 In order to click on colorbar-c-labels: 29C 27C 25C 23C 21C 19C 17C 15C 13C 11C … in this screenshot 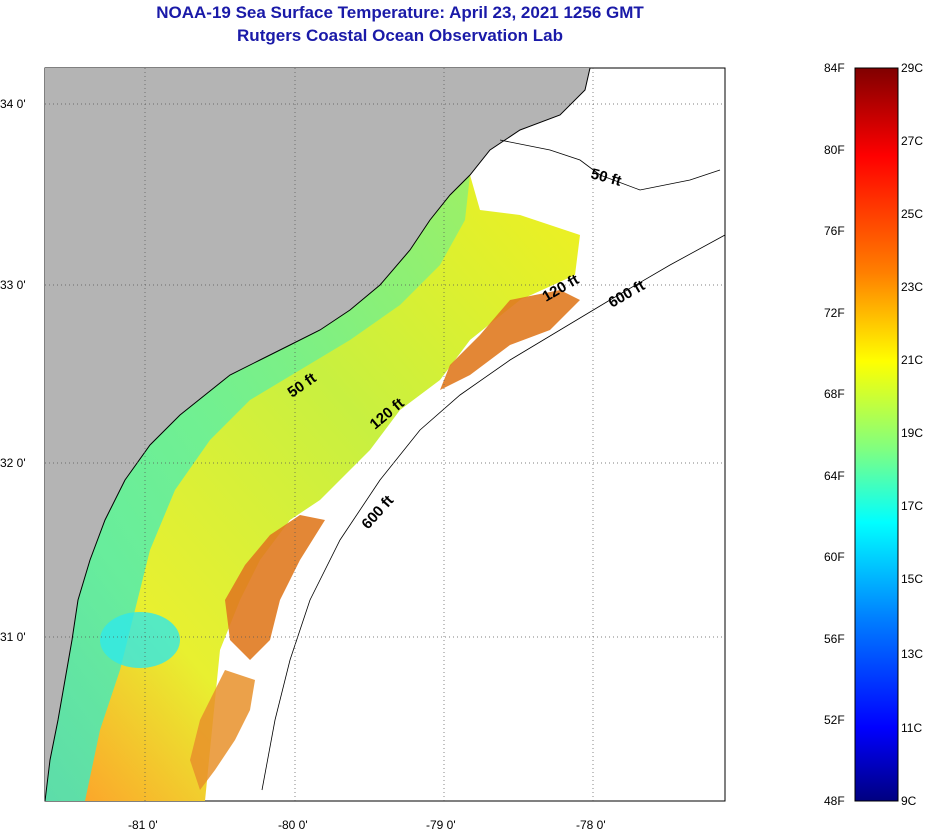, I will do `click(912, 434)`.